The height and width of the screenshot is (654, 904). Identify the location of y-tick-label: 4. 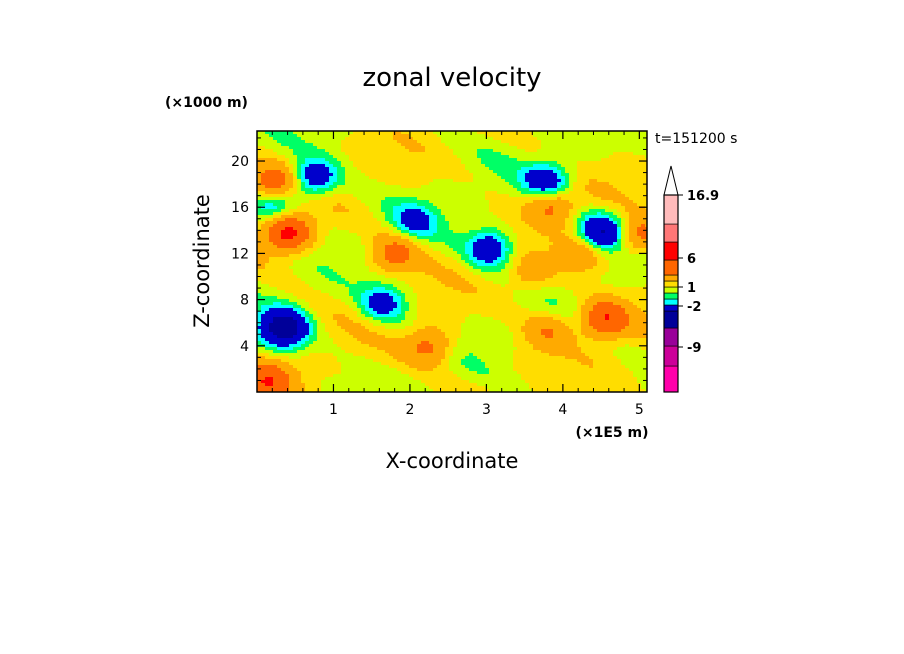
(244, 347).